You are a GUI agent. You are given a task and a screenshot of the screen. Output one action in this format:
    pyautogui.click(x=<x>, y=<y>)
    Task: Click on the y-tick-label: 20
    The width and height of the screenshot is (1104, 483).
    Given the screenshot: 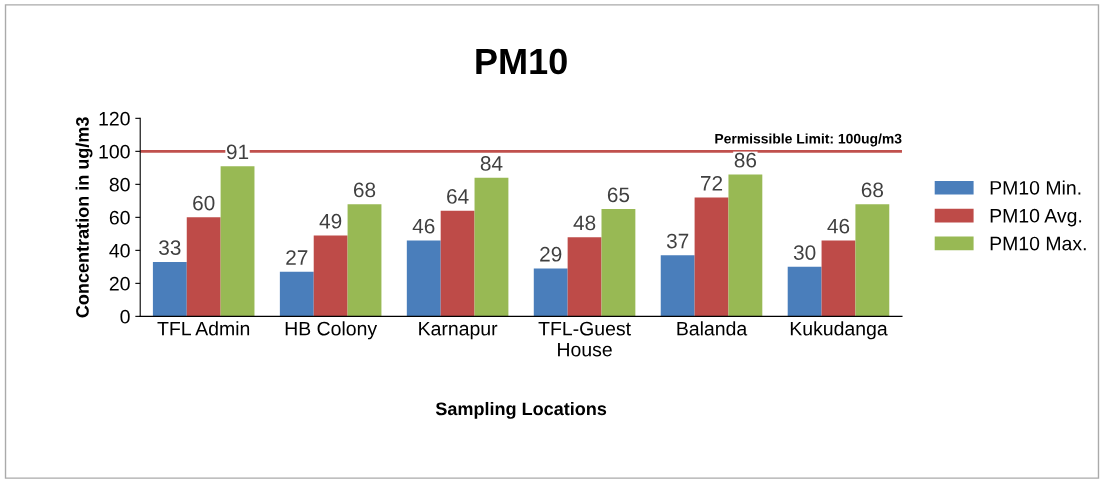 What is the action you would take?
    pyautogui.click(x=119, y=283)
    